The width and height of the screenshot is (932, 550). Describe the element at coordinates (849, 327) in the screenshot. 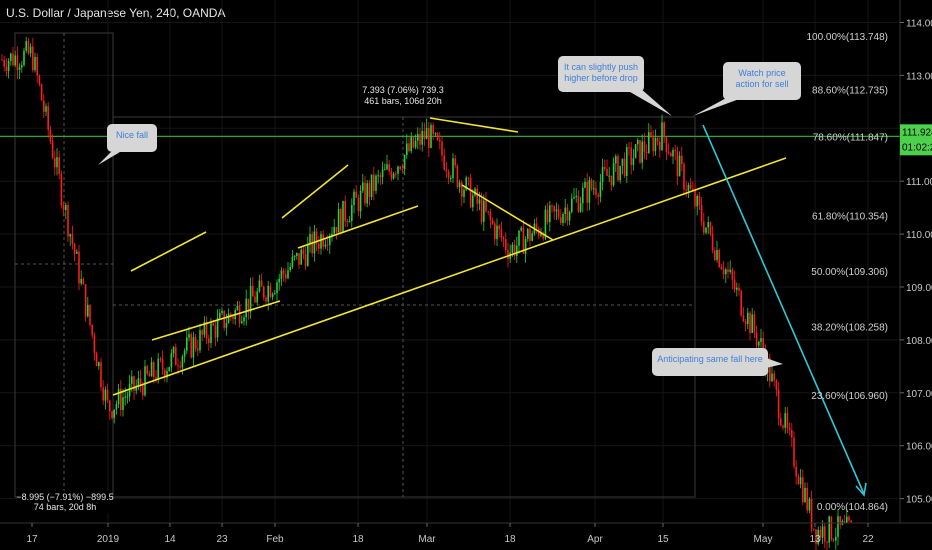

I see `fib-level-label: 38.20%(108.258)` at that location.